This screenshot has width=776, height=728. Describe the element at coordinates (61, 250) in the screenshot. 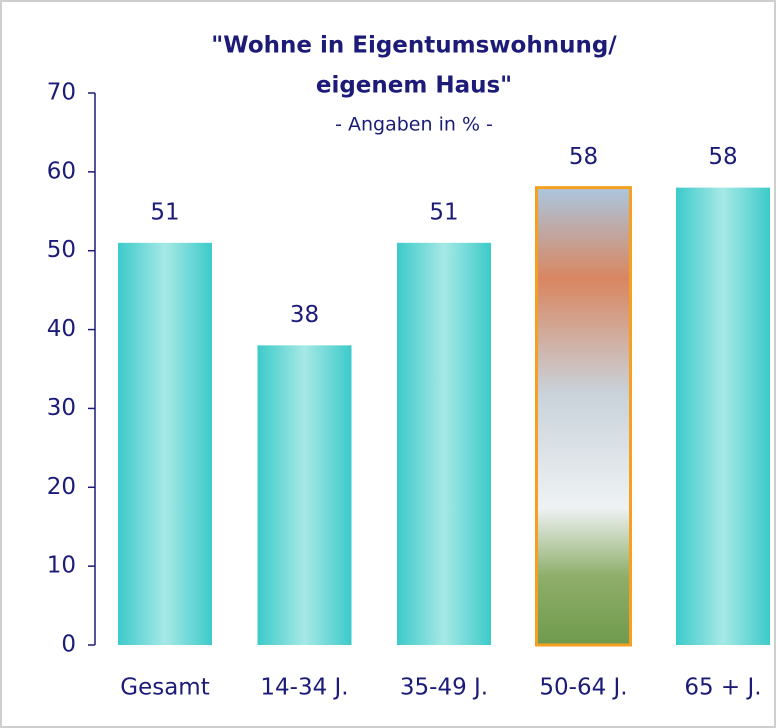

I see `y-tick-label: 50` at that location.